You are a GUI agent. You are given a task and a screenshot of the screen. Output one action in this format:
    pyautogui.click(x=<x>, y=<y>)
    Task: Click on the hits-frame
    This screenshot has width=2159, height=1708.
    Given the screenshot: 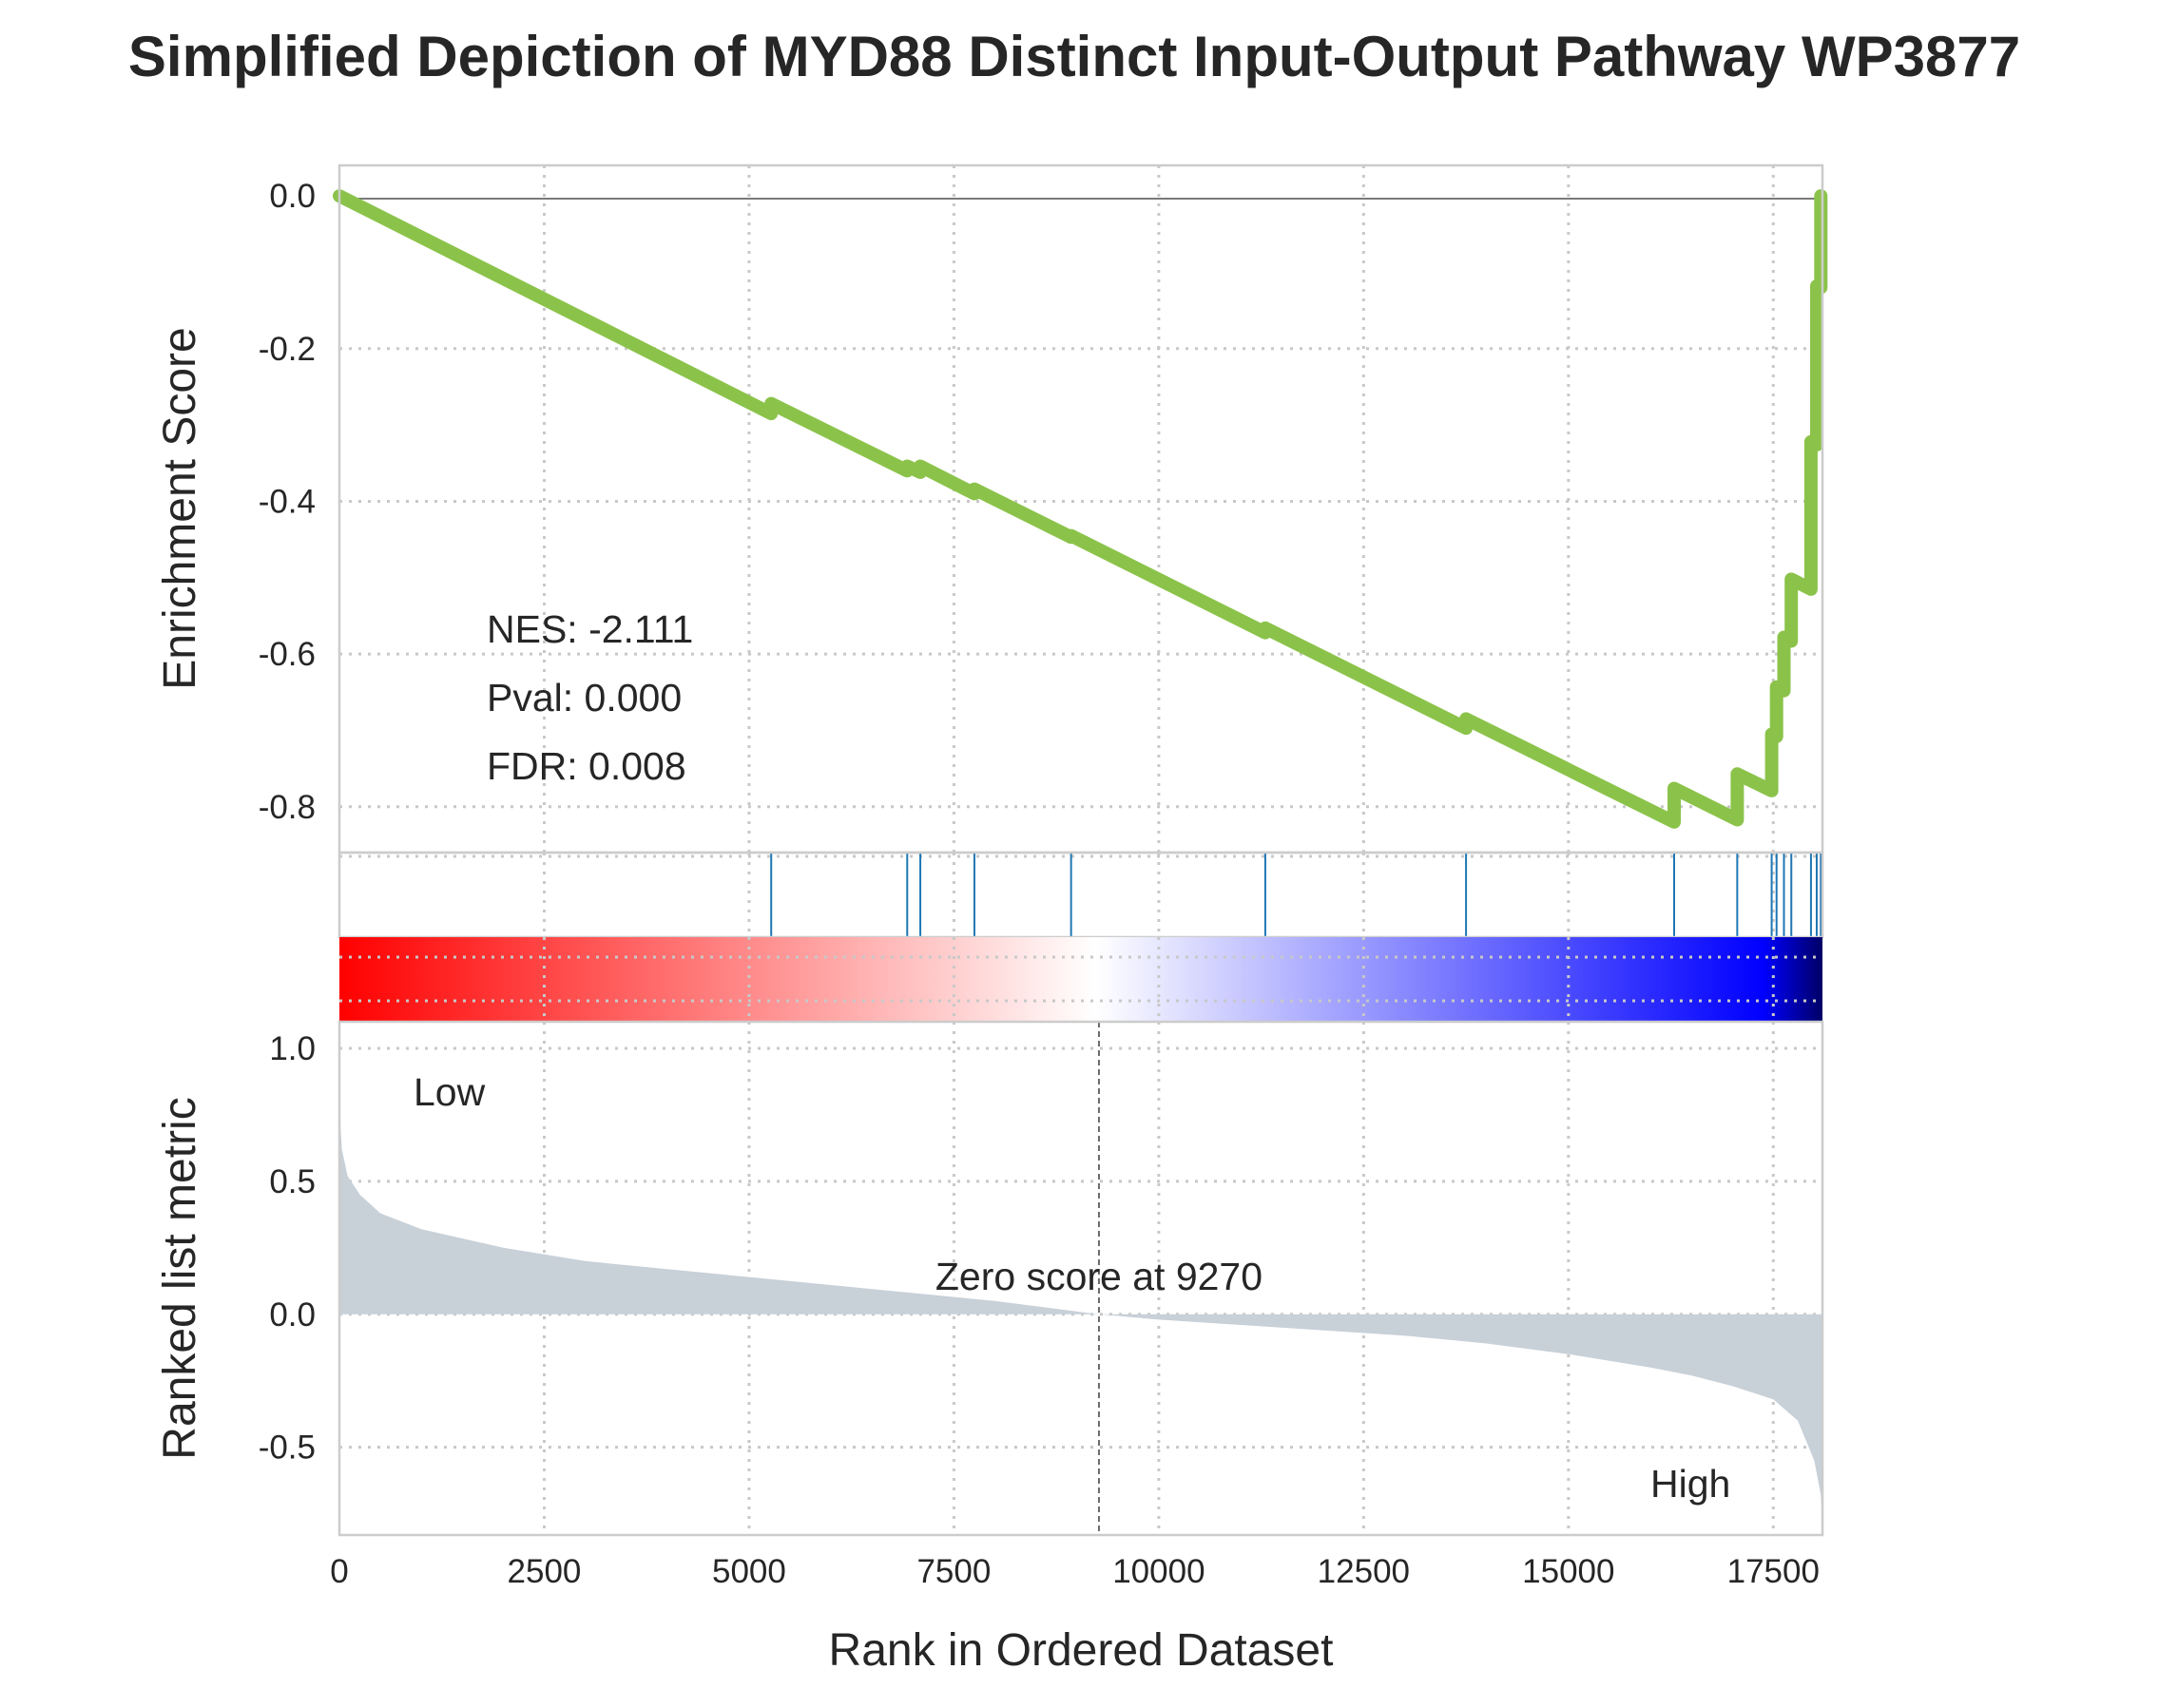 What is the action you would take?
    pyautogui.click(x=1081, y=895)
    